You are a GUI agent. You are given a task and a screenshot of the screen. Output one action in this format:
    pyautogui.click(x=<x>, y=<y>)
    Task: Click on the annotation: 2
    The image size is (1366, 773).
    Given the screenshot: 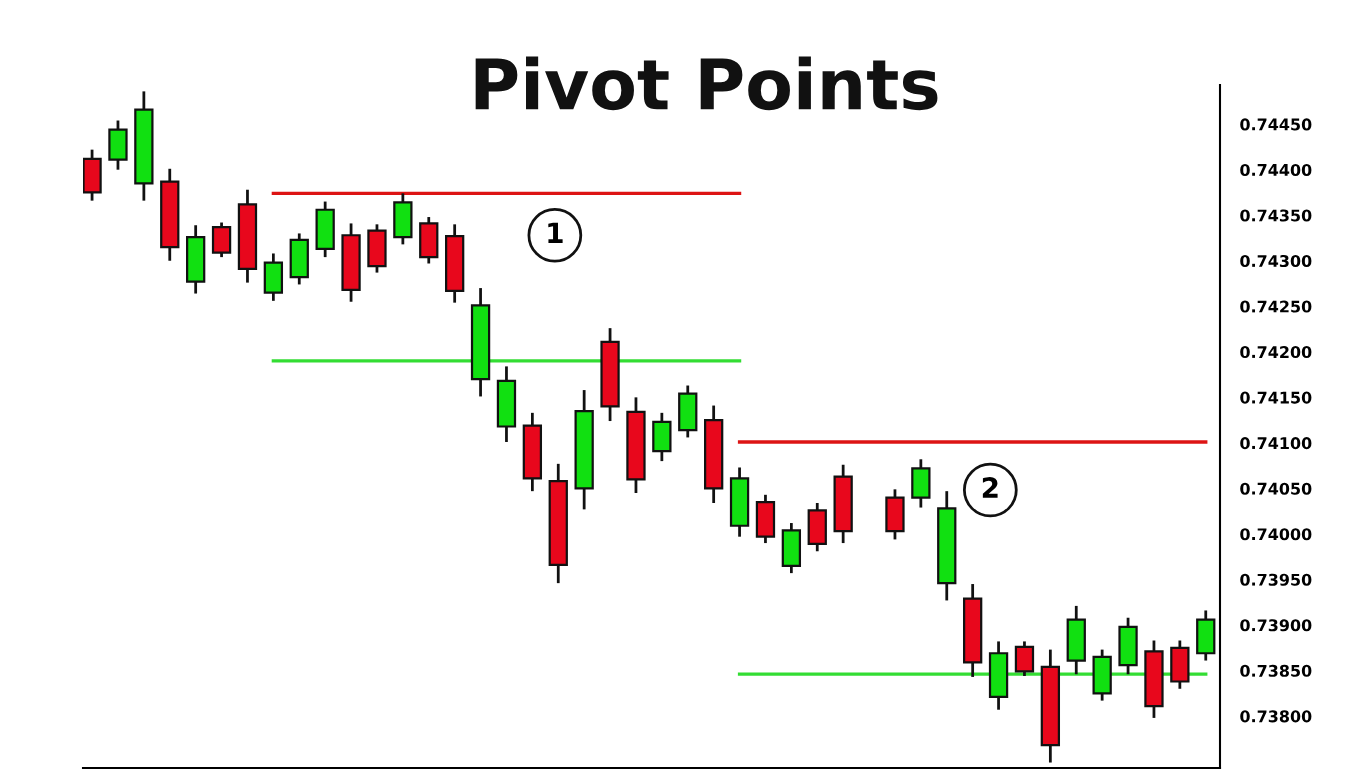 What is the action you would take?
    pyautogui.click(x=990, y=487)
    